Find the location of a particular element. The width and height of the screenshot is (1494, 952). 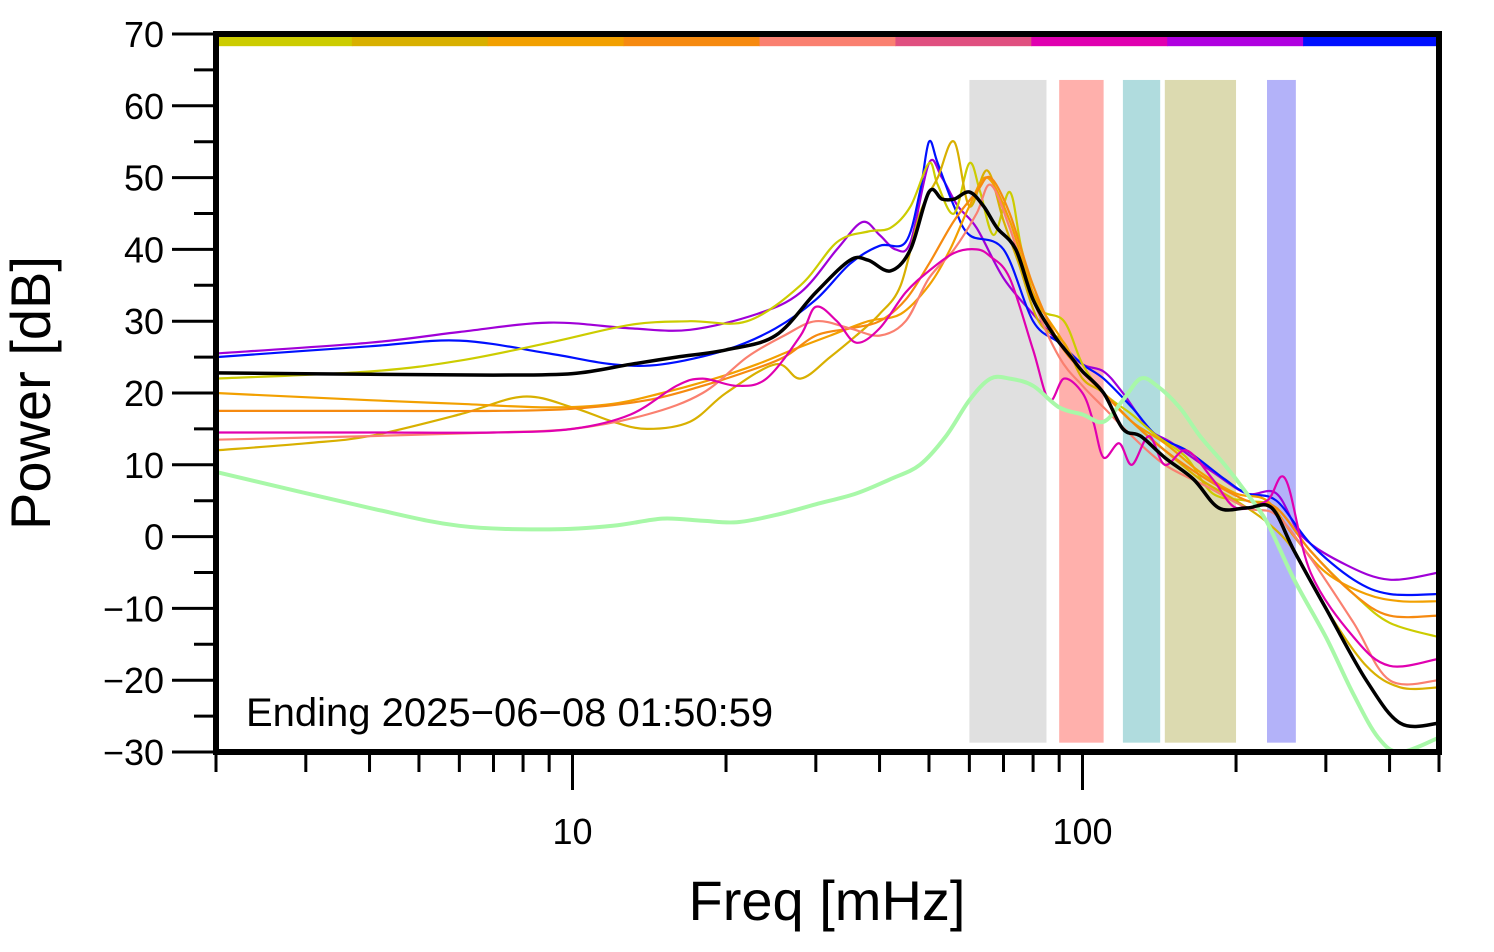

y-tick-label: −20 is located at coordinates (133, 680).